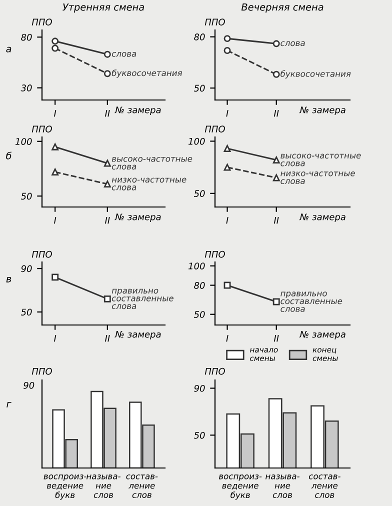 The image size is (392, 506). I want to click on text: б, so click(9, 156).